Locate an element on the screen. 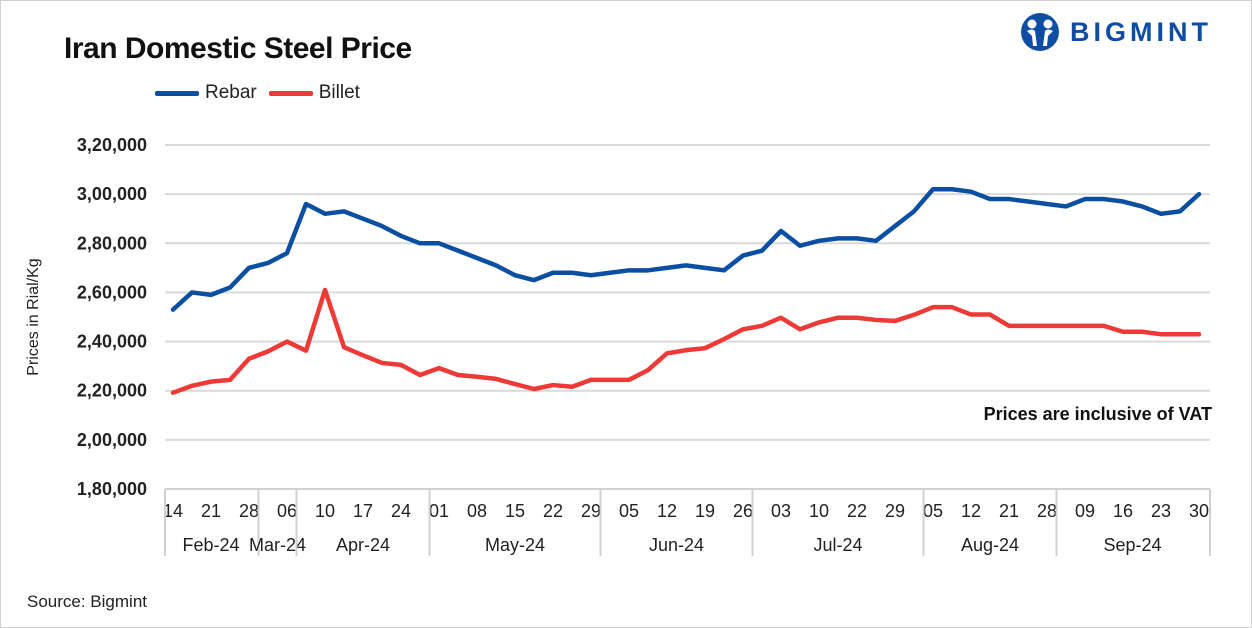 Image resolution: width=1252 pixels, height=628 pixels. x-tick-label: 26 is located at coordinates (743, 511).